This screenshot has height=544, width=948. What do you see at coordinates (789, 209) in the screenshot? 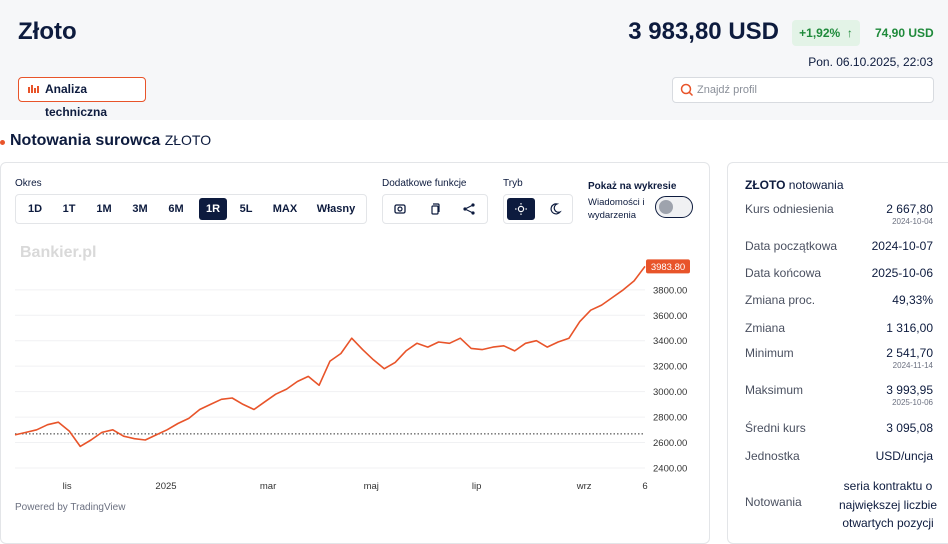
I see `stat-label: Kurs odniesienia` at bounding box center [789, 209].